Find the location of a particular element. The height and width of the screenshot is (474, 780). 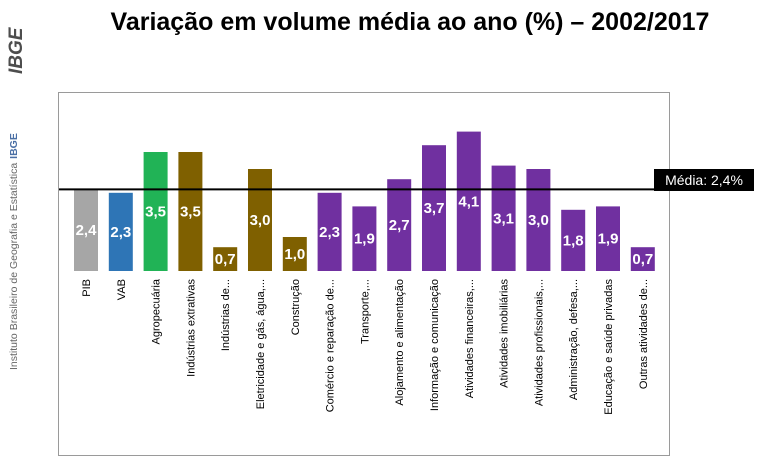

data-label: 2,7 is located at coordinates (399, 225).